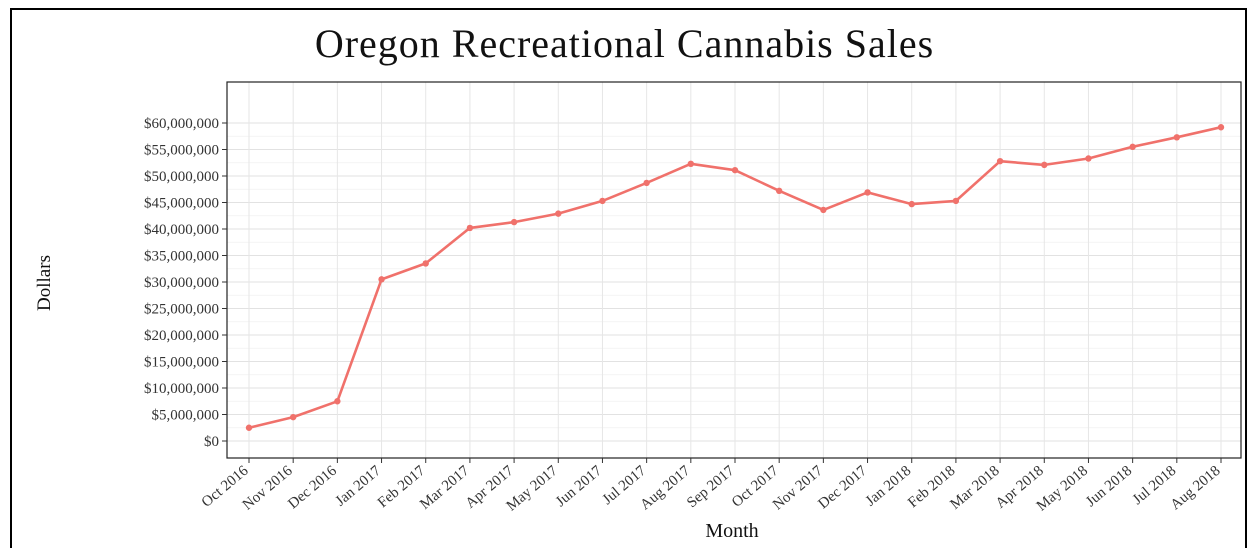 The height and width of the screenshot is (548, 1249). What do you see at coordinates (798, 487) in the screenshot?
I see `x-tick-label: Nov 2017` at bounding box center [798, 487].